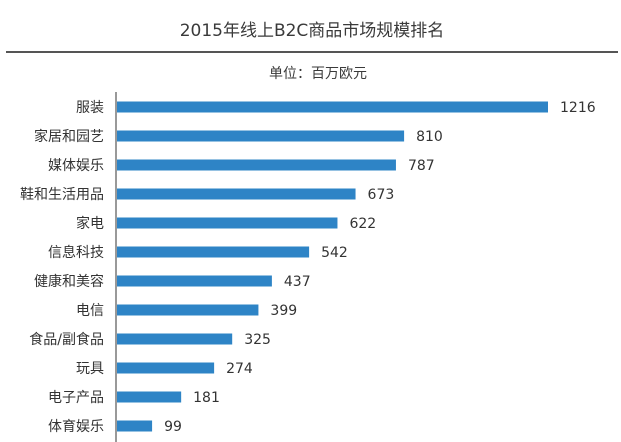 This screenshot has width=621, height=442. I want to click on value-label: 181, so click(206, 398).